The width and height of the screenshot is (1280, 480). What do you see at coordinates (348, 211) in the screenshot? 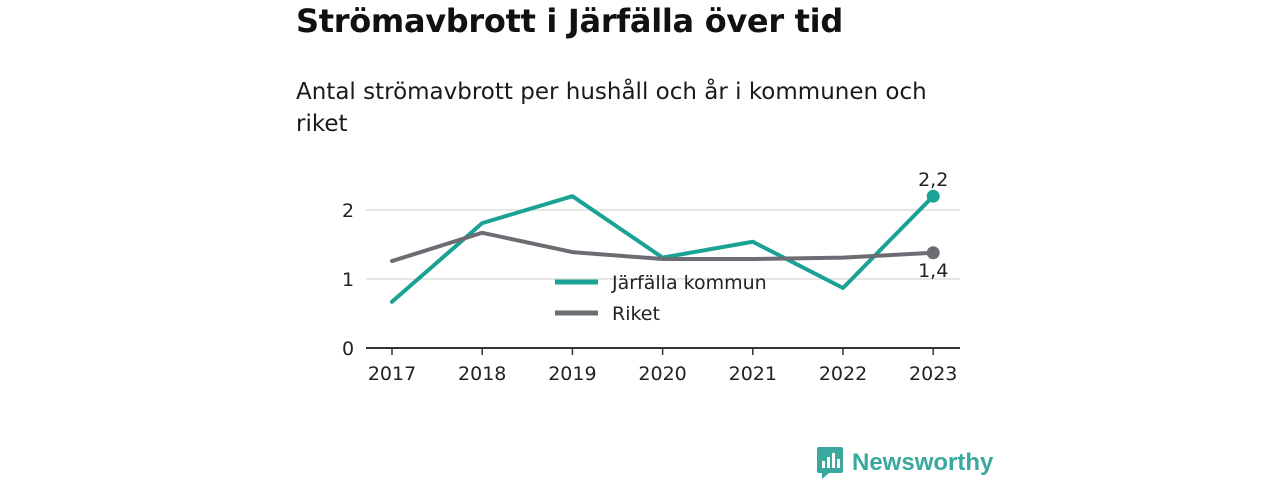
I see `y-tick-label-2: 2` at bounding box center [348, 211].